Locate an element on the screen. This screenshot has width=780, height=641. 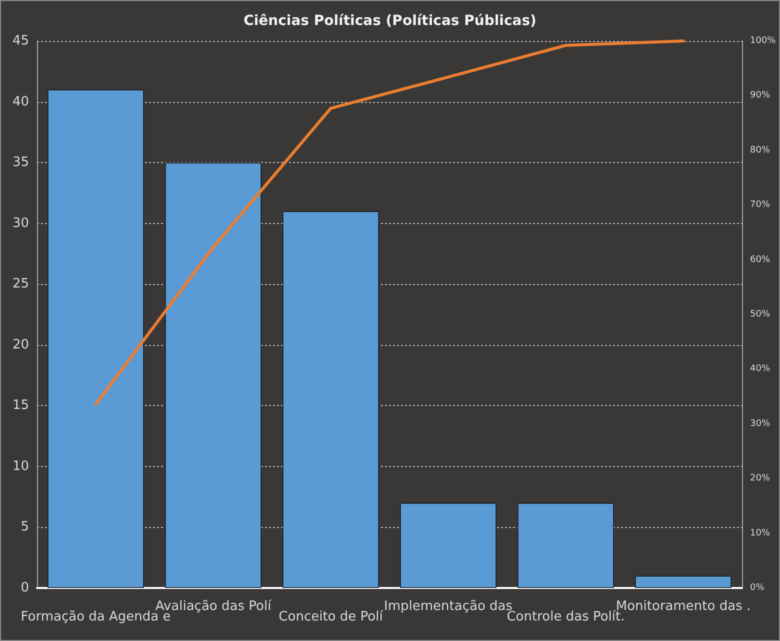
y-tick-label: 0 is located at coordinates (24, 588).